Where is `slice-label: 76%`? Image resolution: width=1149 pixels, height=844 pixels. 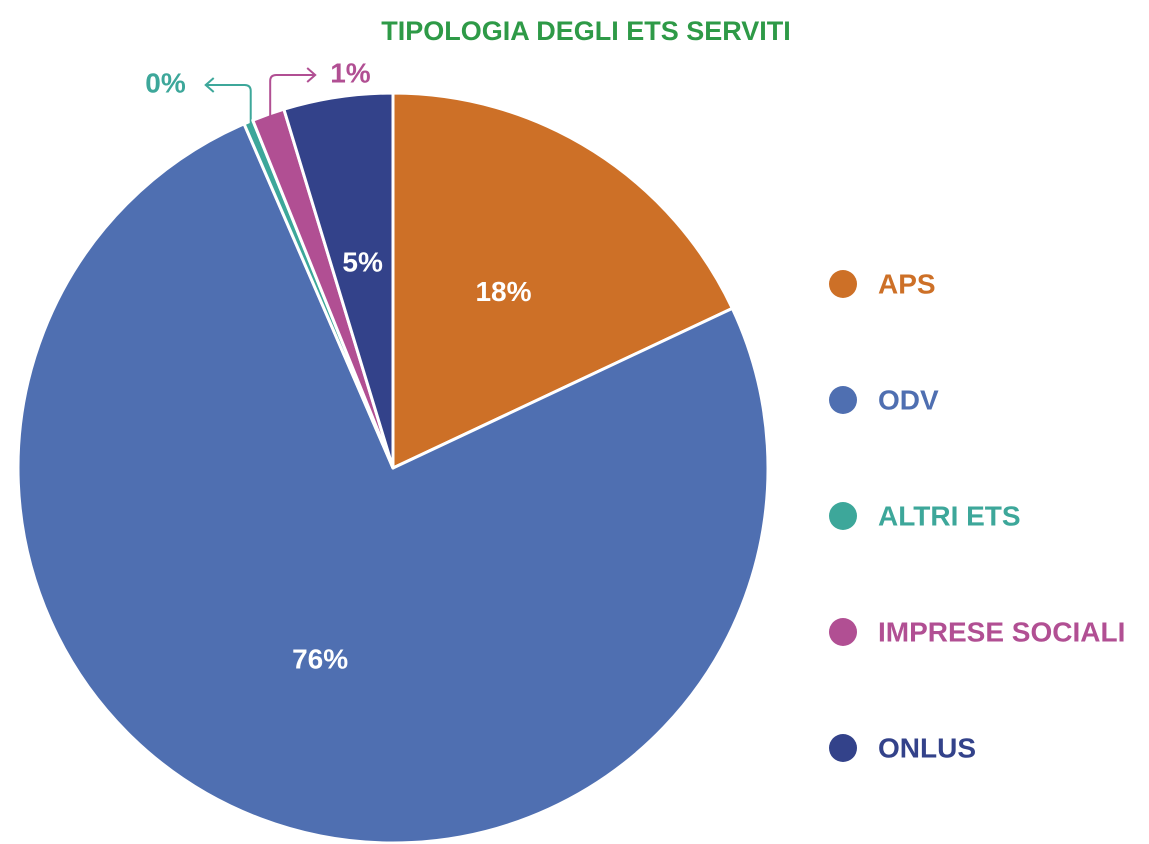 slice-label: 76% is located at coordinates (320, 658).